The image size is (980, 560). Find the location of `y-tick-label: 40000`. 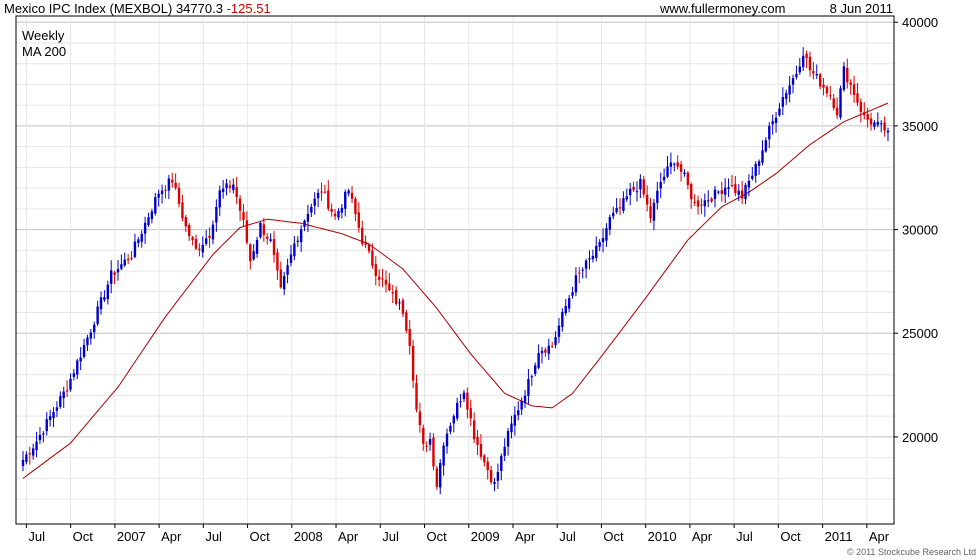

y-tick-label: 40000 is located at coordinates (920, 22).